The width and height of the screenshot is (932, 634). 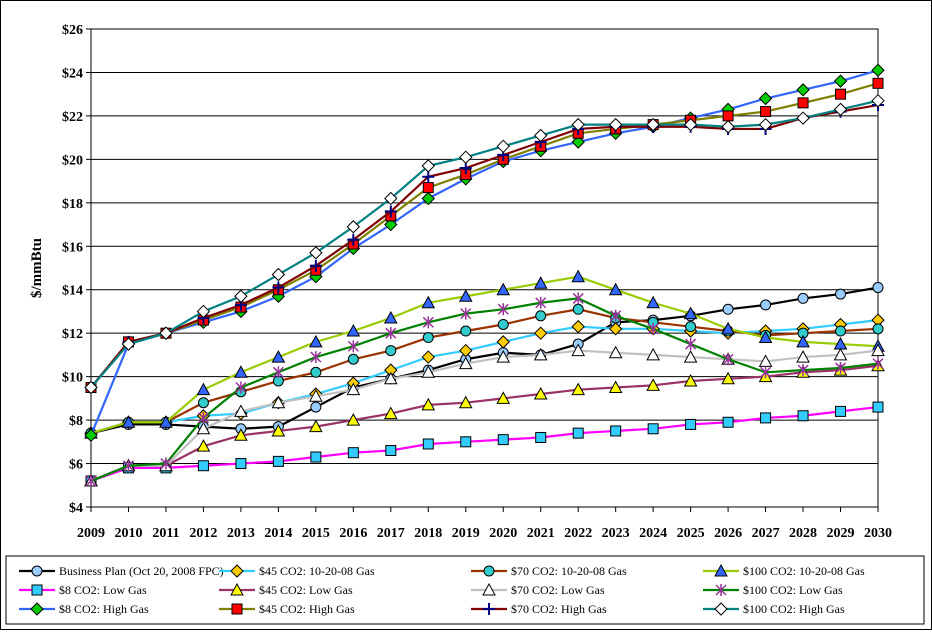 What do you see at coordinates (104, 609) in the screenshot?
I see `legend-label: $8 CO2: High Gas` at bounding box center [104, 609].